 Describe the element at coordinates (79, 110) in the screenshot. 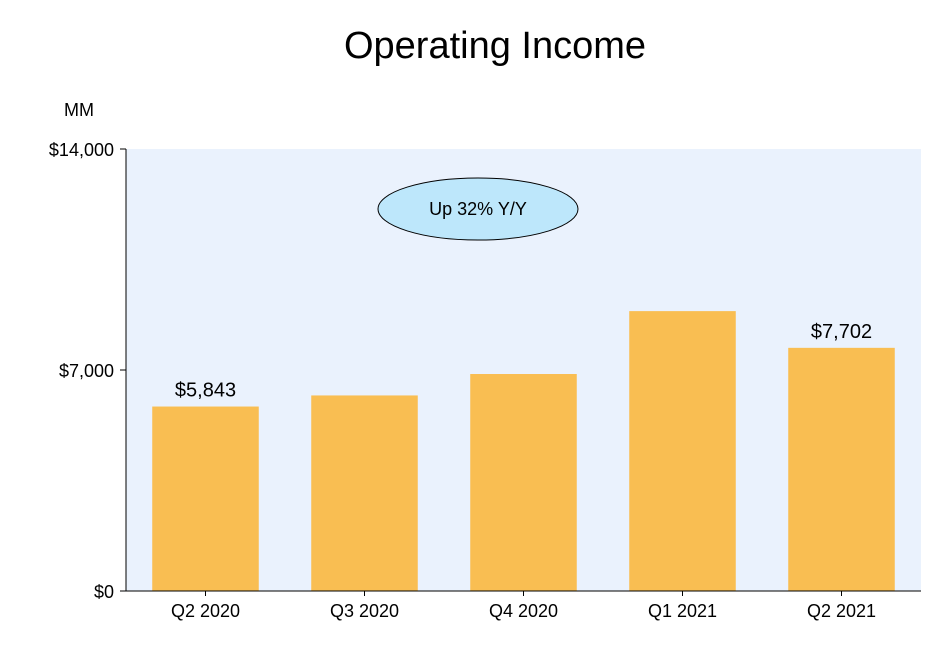

I see `y-axis-unit-label: MM` at that location.